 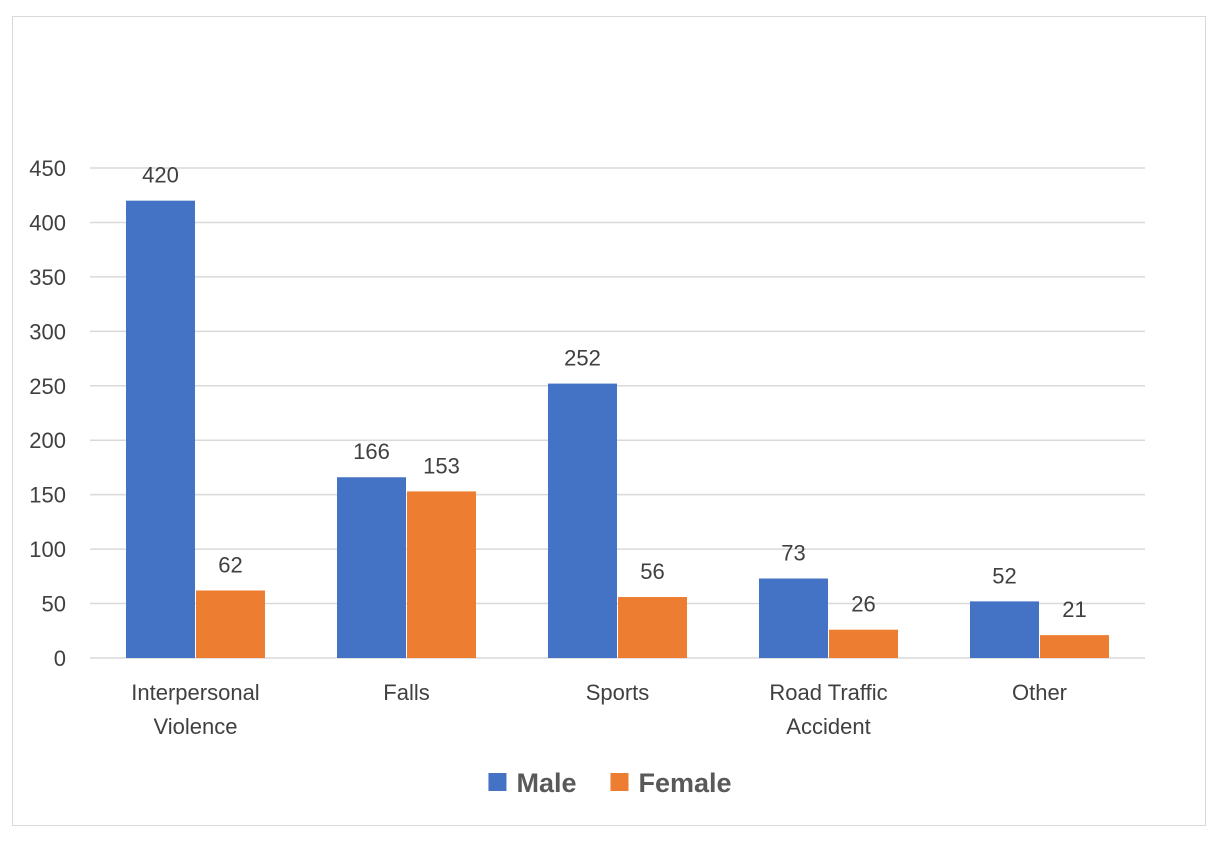 I want to click on legend-swatch-female, so click(x=619, y=782).